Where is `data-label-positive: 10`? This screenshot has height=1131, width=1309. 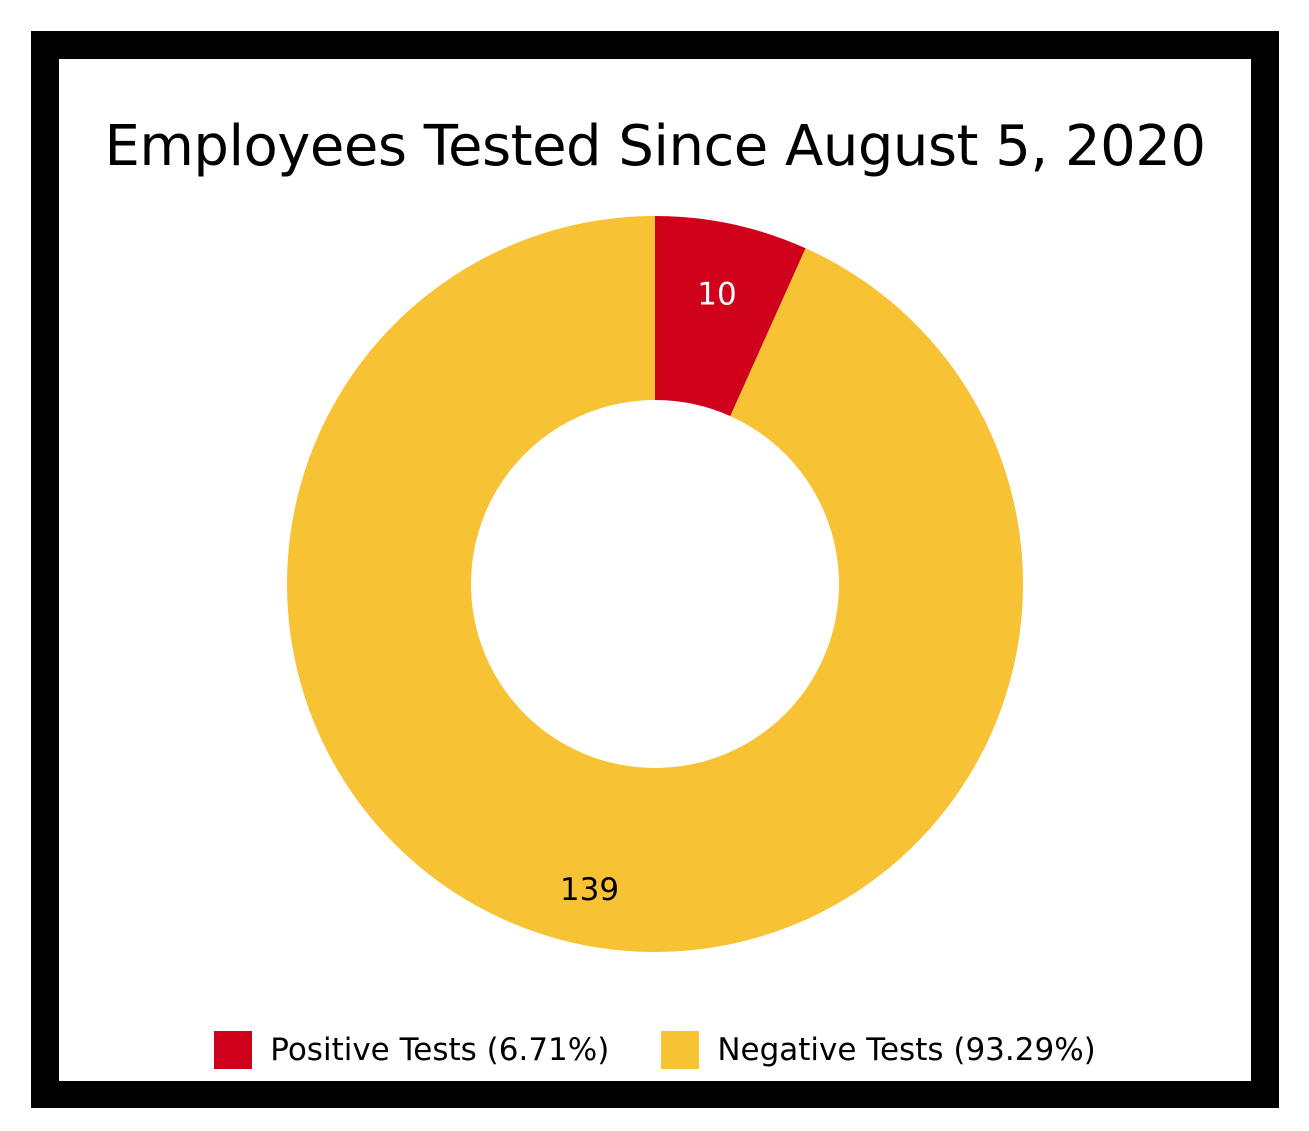
data-label-positive: 10 is located at coordinates (716, 295).